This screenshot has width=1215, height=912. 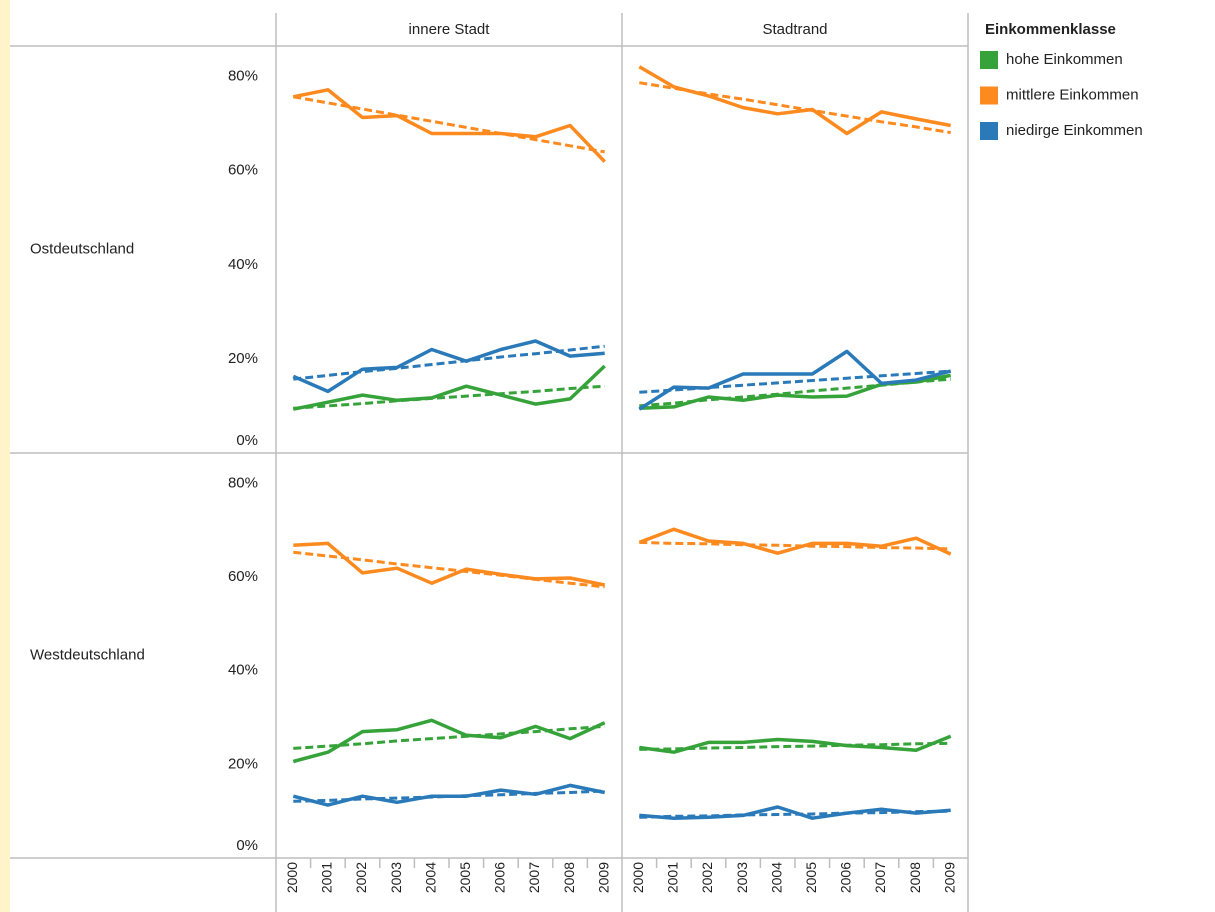 What do you see at coordinates (5, 456) in the screenshot?
I see `side-strip` at bounding box center [5, 456].